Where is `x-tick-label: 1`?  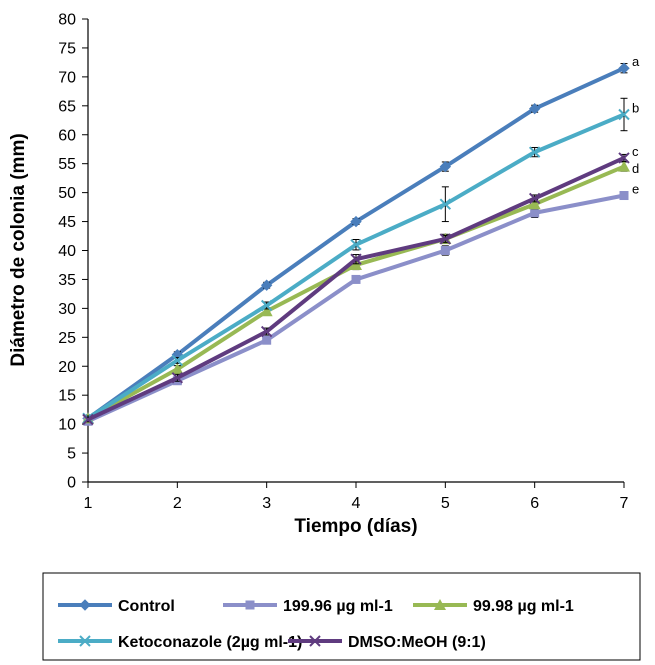
x-tick-label: 1 is located at coordinates (88, 503).